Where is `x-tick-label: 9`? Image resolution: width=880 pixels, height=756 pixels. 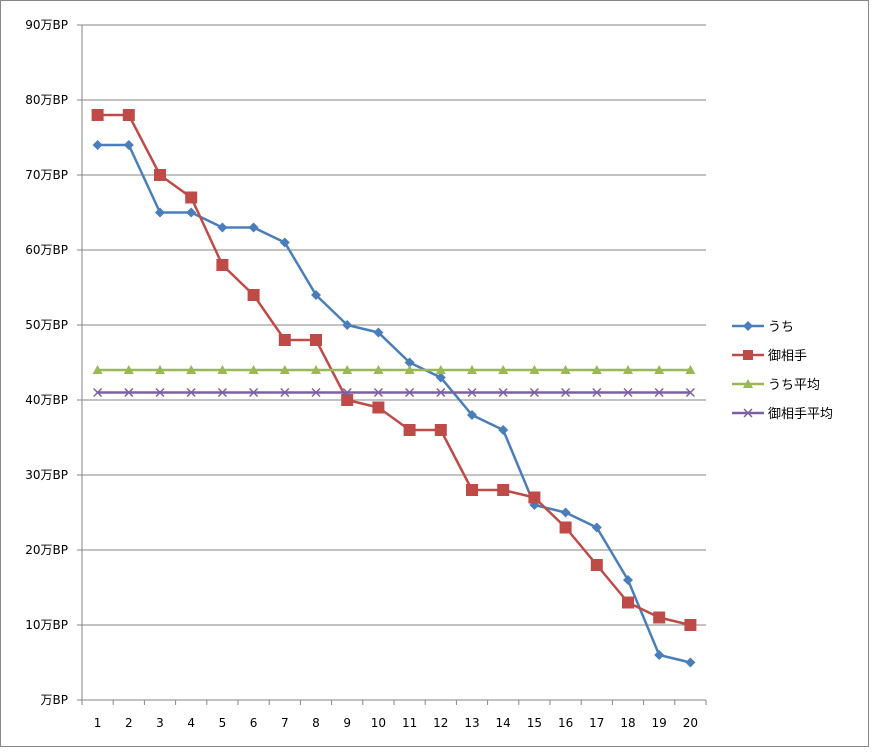 x-tick-label: 9 is located at coordinates (347, 723).